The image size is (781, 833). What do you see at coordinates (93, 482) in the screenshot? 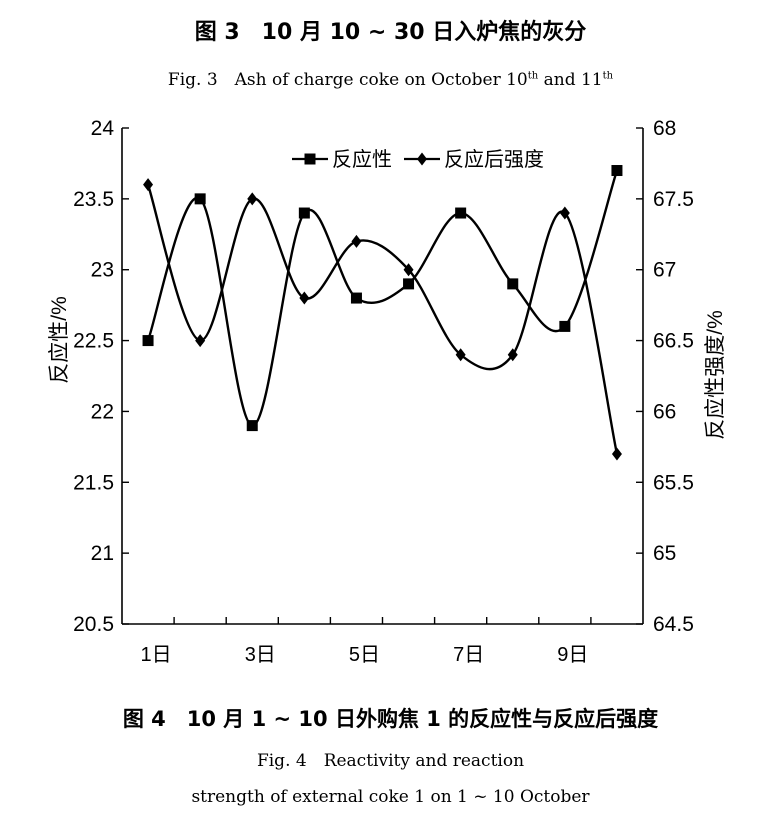
I see `left-tick-label: 21.5` at bounding box center [93, 482].